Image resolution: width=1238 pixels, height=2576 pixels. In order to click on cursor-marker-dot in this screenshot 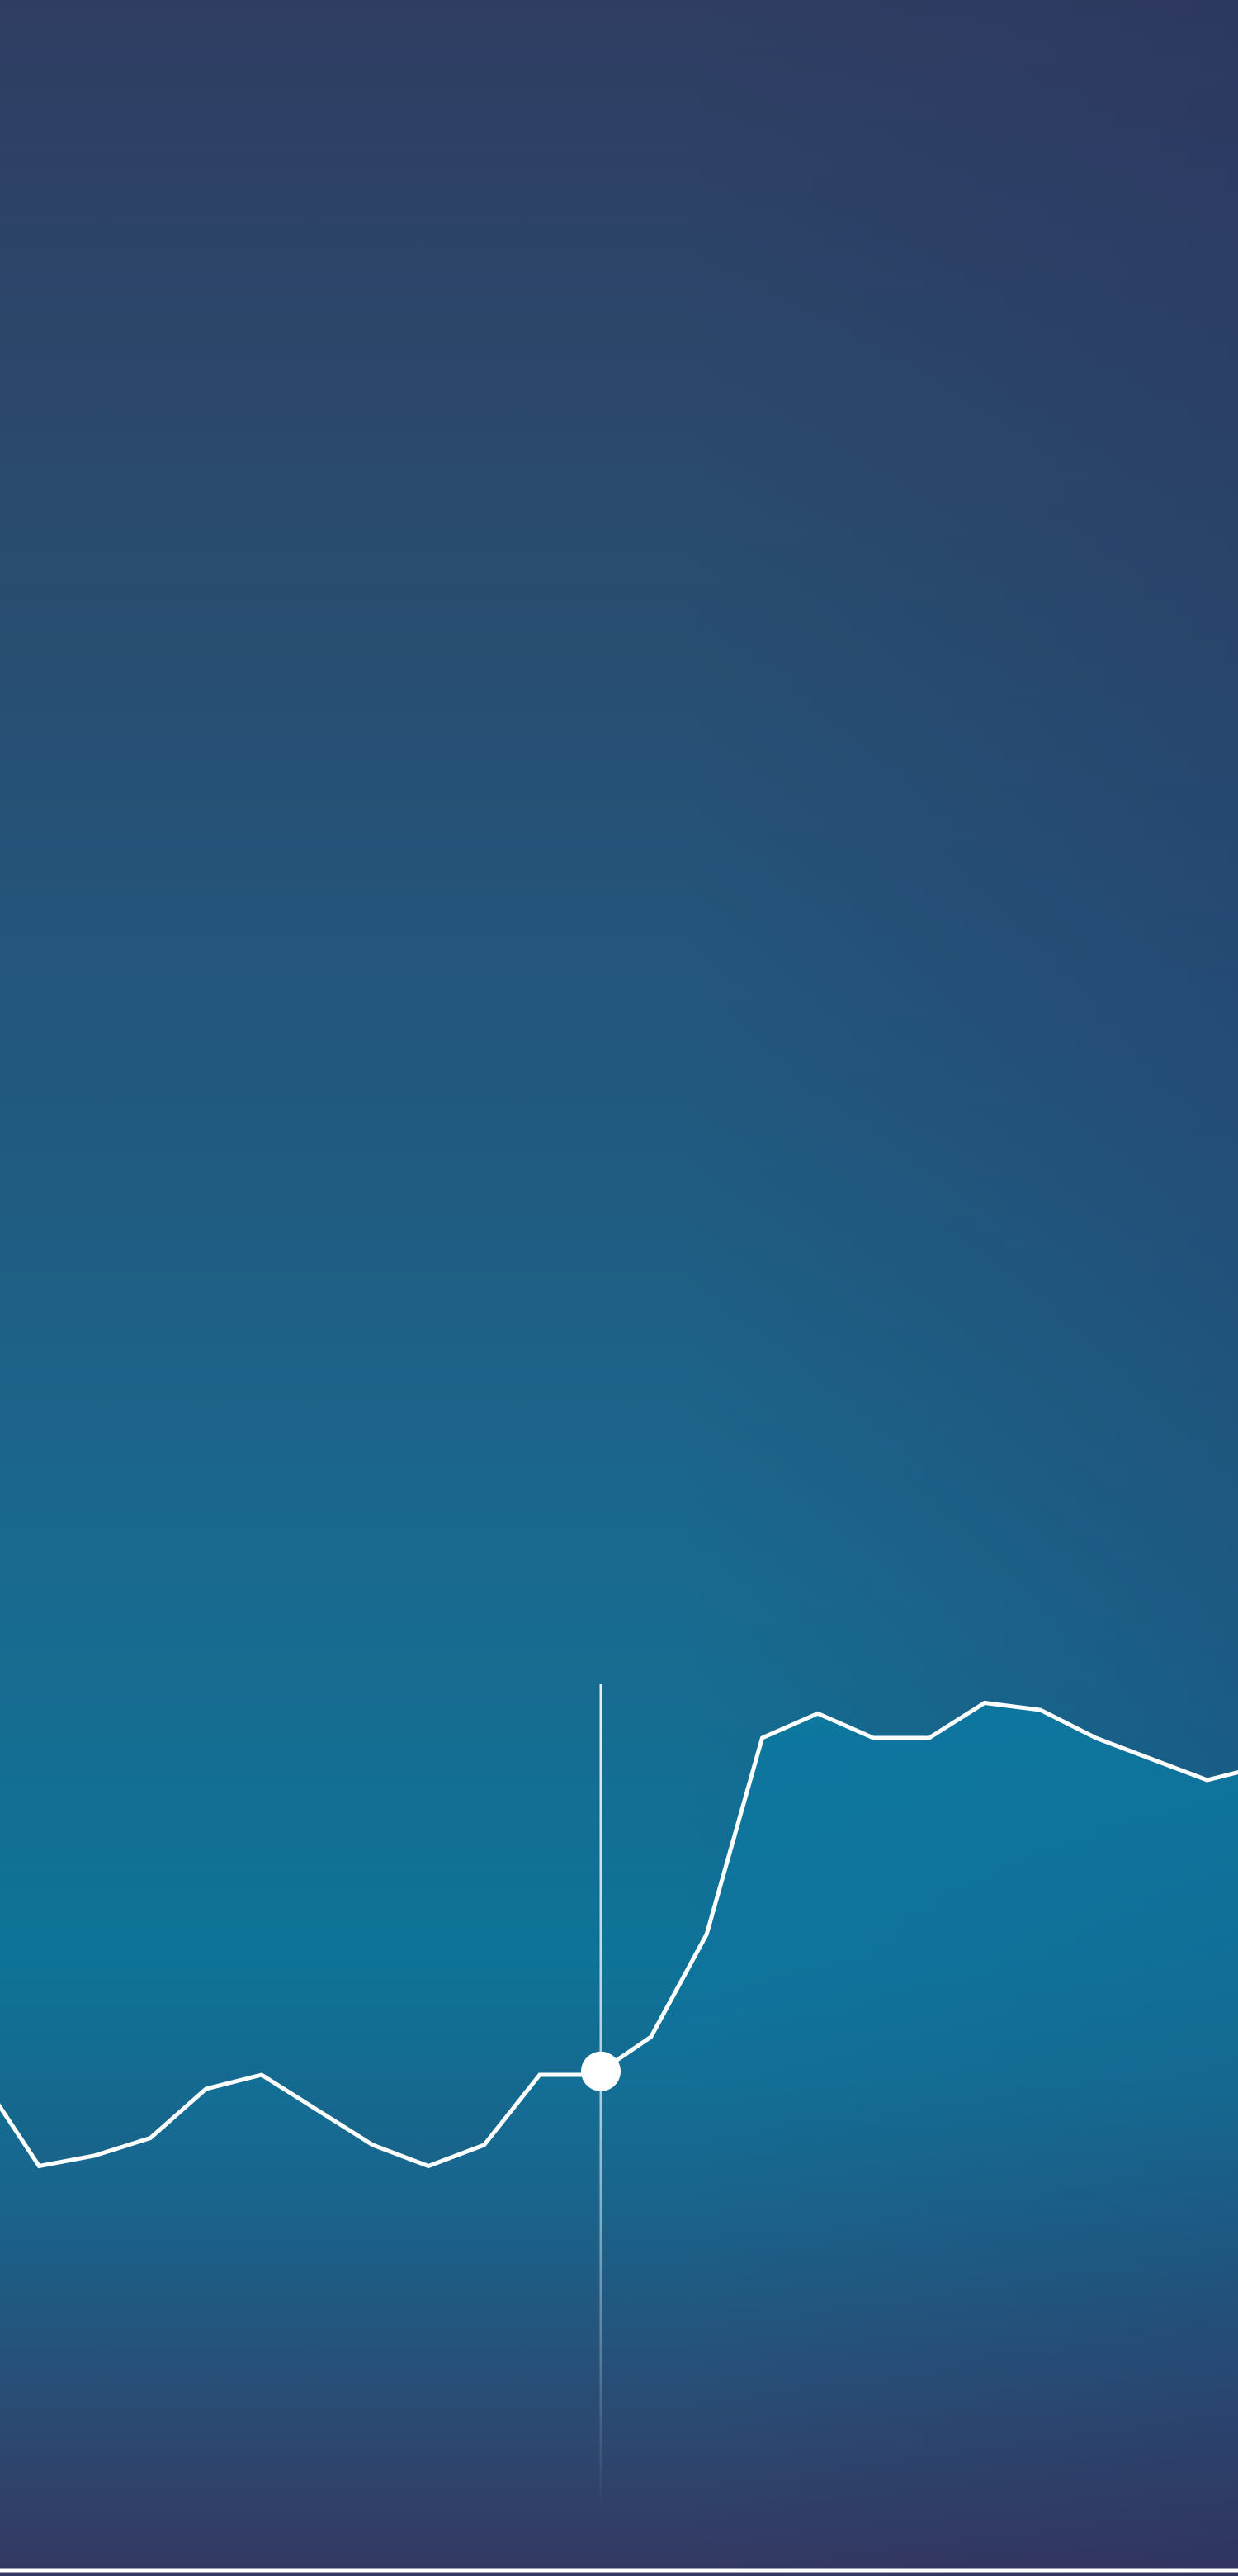, I will do `click(601, 2071)`.